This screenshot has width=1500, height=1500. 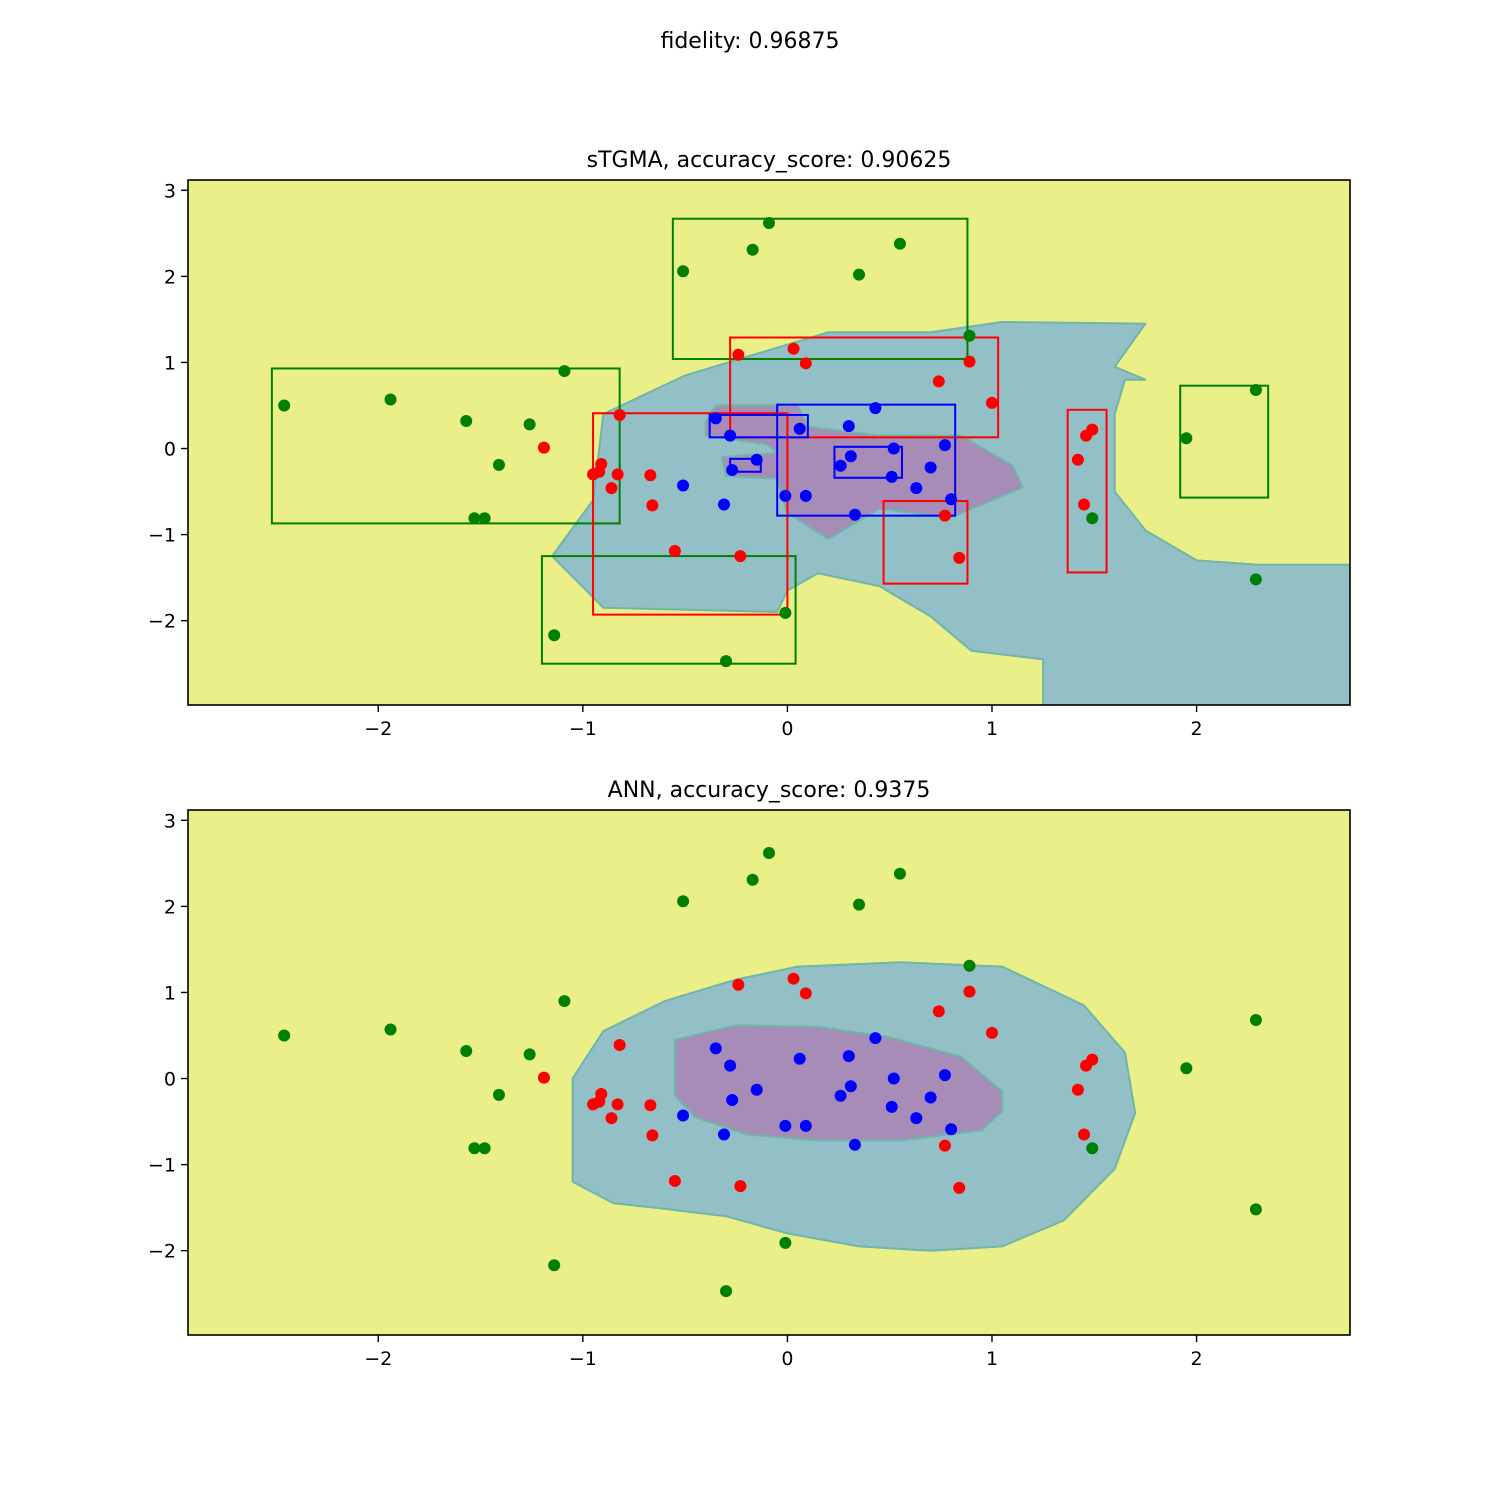 I want to click on stgma-x-tick-label: 0, so click(x=787, y=729).